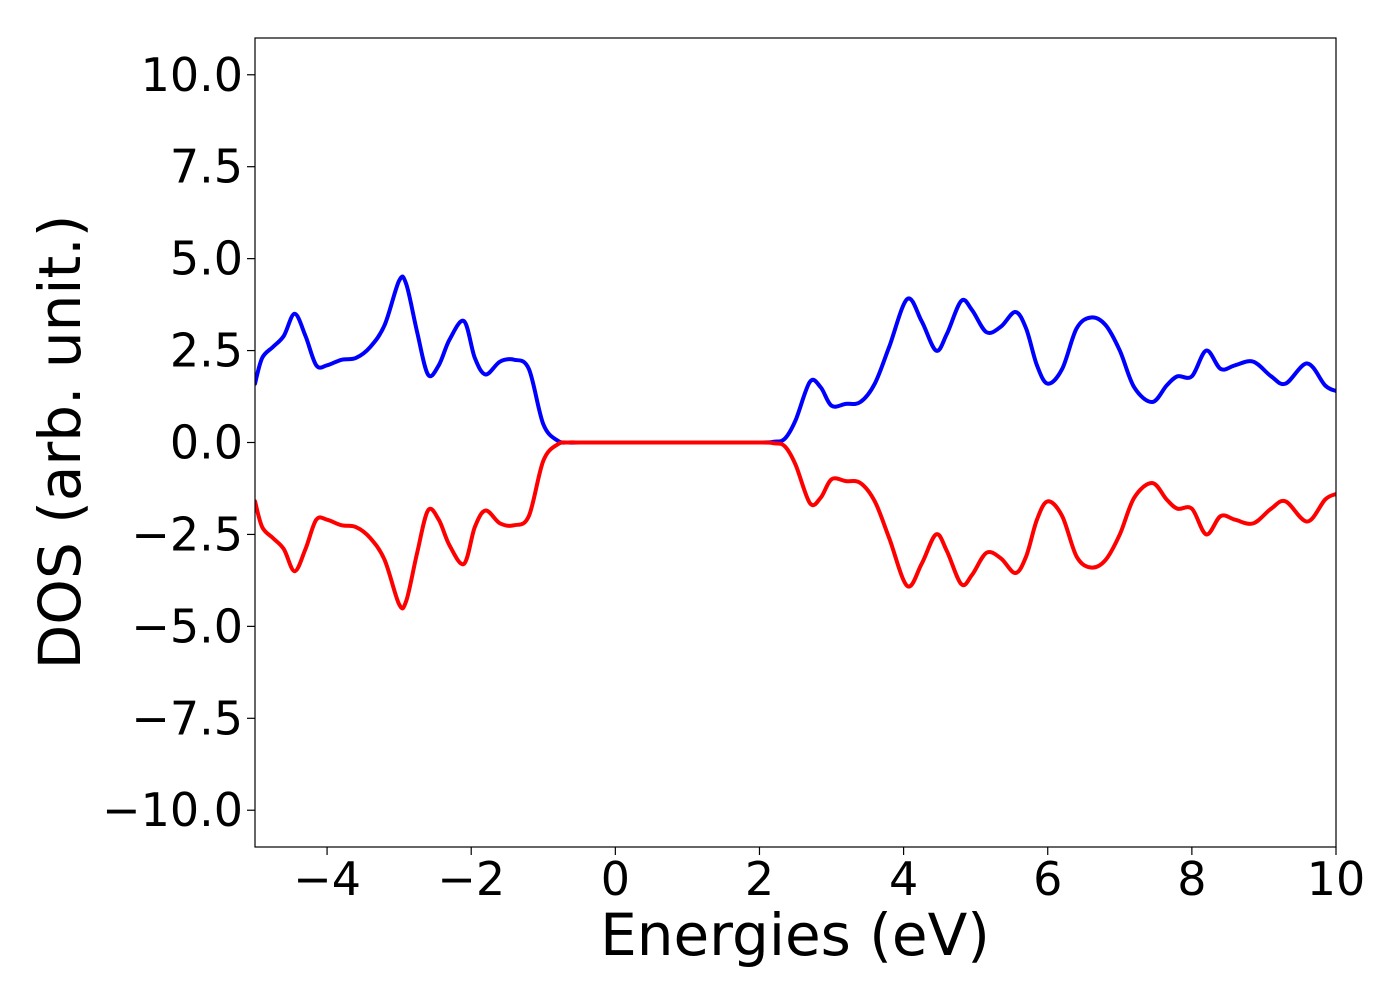 This screenshot has height=1000, width=1400. I want to click on x-tick-label: 0, so click(615, 879).